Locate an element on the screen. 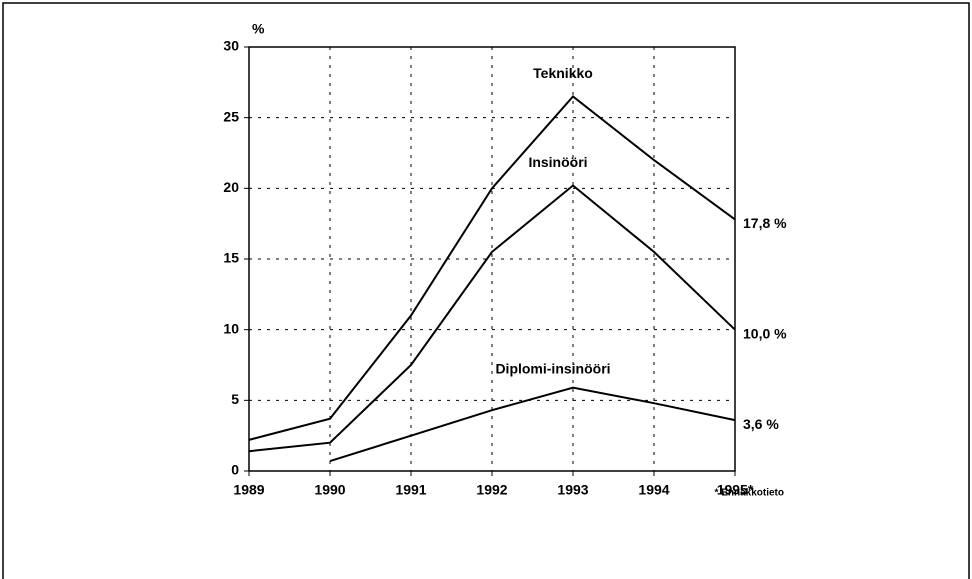 Image resolution: width=972 pixels, height=579 pixels. value-label: 3,6 % is located at coordinates (761, 424).